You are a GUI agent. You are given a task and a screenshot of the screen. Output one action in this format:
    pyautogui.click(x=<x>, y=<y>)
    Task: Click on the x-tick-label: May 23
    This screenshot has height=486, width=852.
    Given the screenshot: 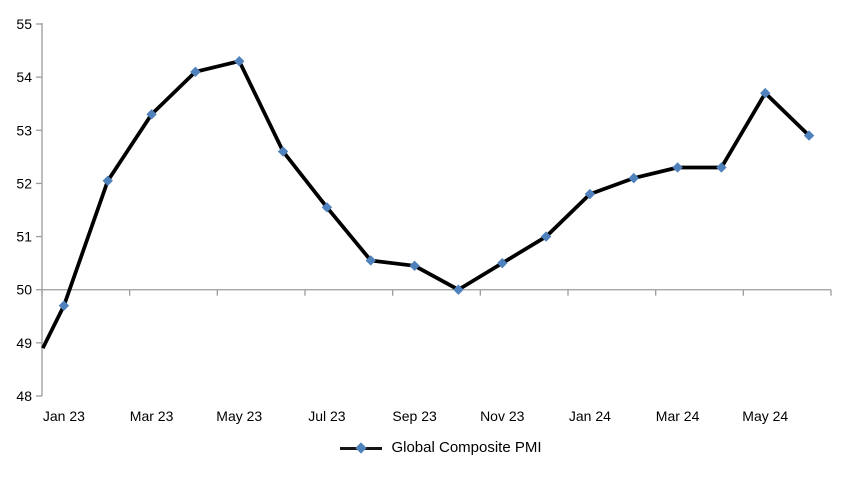 What is the action you would take?
    pyautogui.click(x=239, y=416)
    